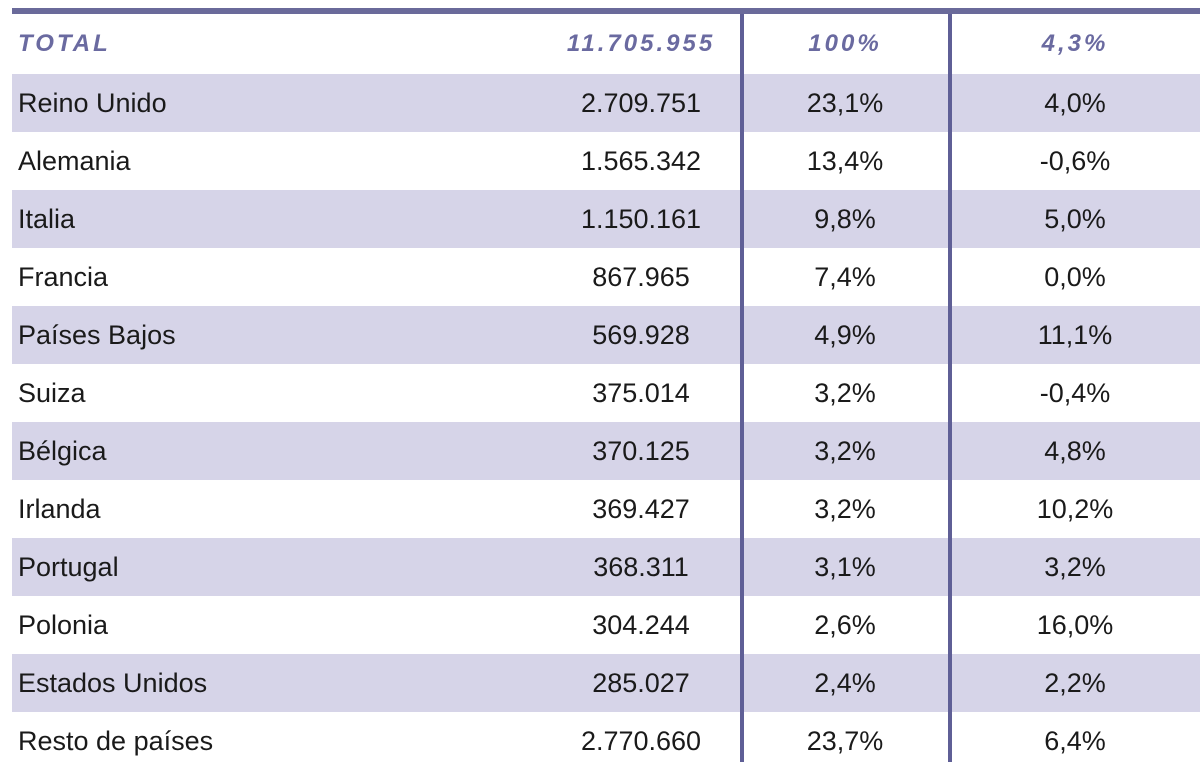  What do you see at coordinates (606, 11) in the screenshot?
I see `top-rule` at bounding box center [606, 11].